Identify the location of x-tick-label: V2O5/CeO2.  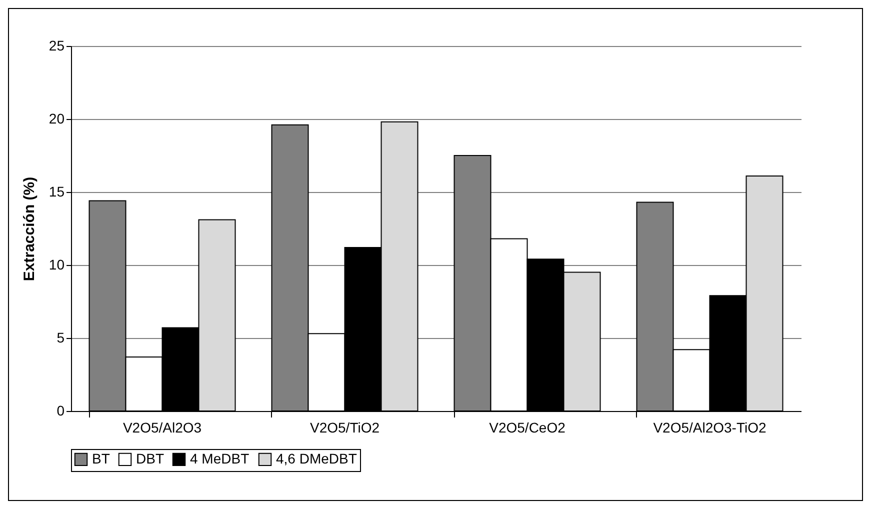
(527, 428).